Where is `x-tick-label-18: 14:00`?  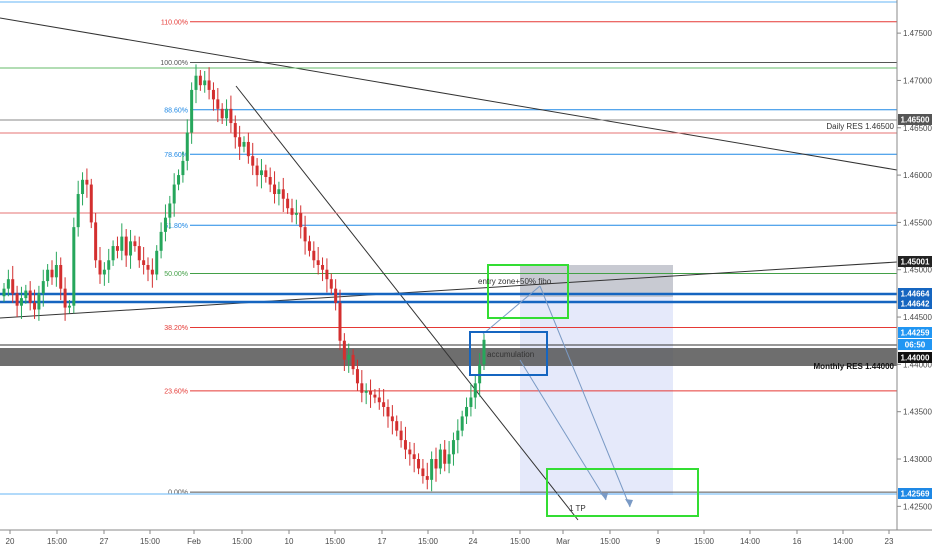 x-tick-label-18: 14:00 is located at coordinates (843, 541).